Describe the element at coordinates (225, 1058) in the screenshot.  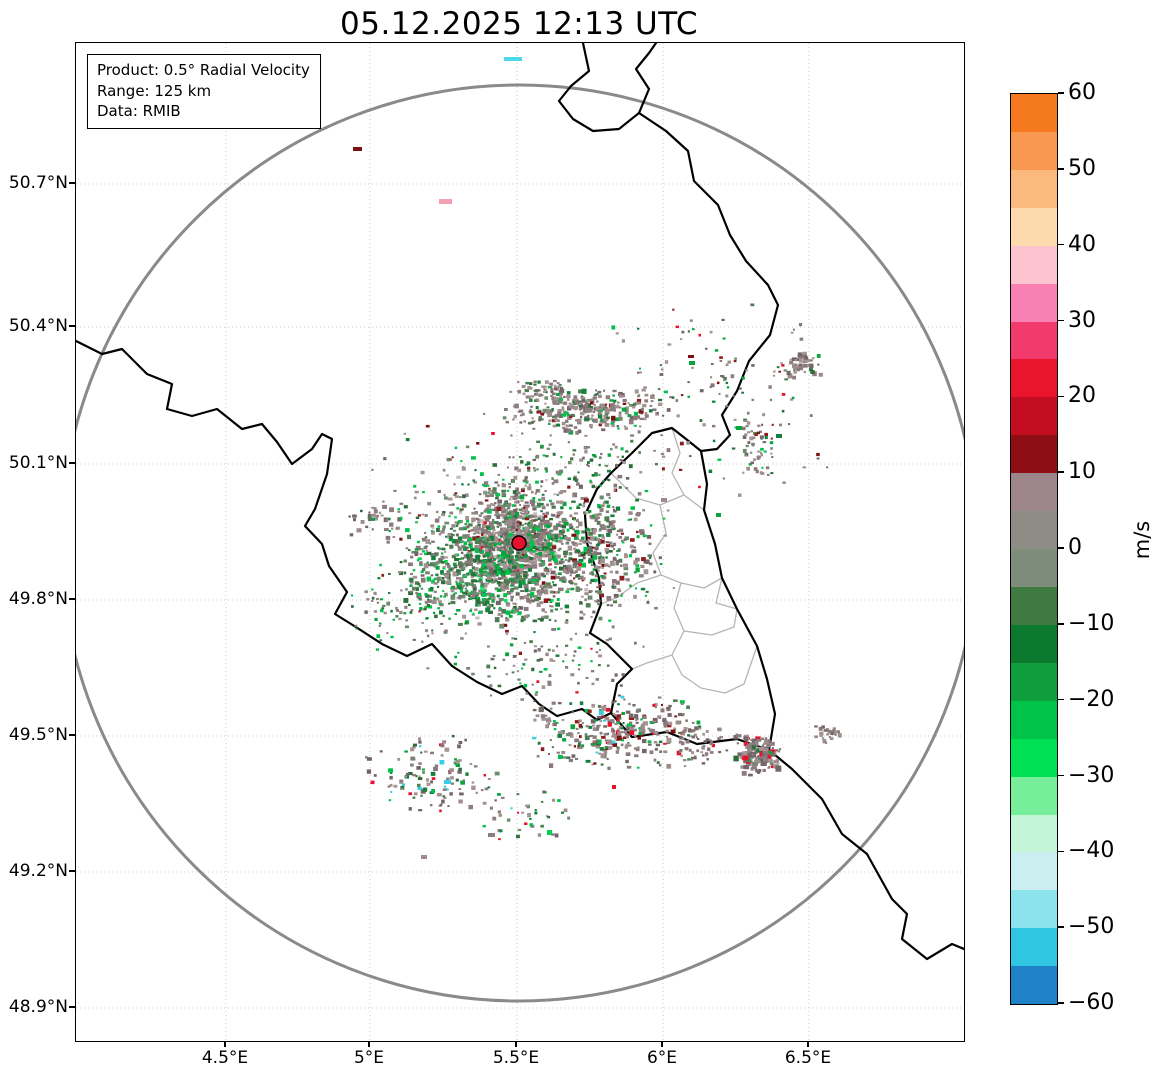
I see `x-tick-label: 4.5°E` at that location.